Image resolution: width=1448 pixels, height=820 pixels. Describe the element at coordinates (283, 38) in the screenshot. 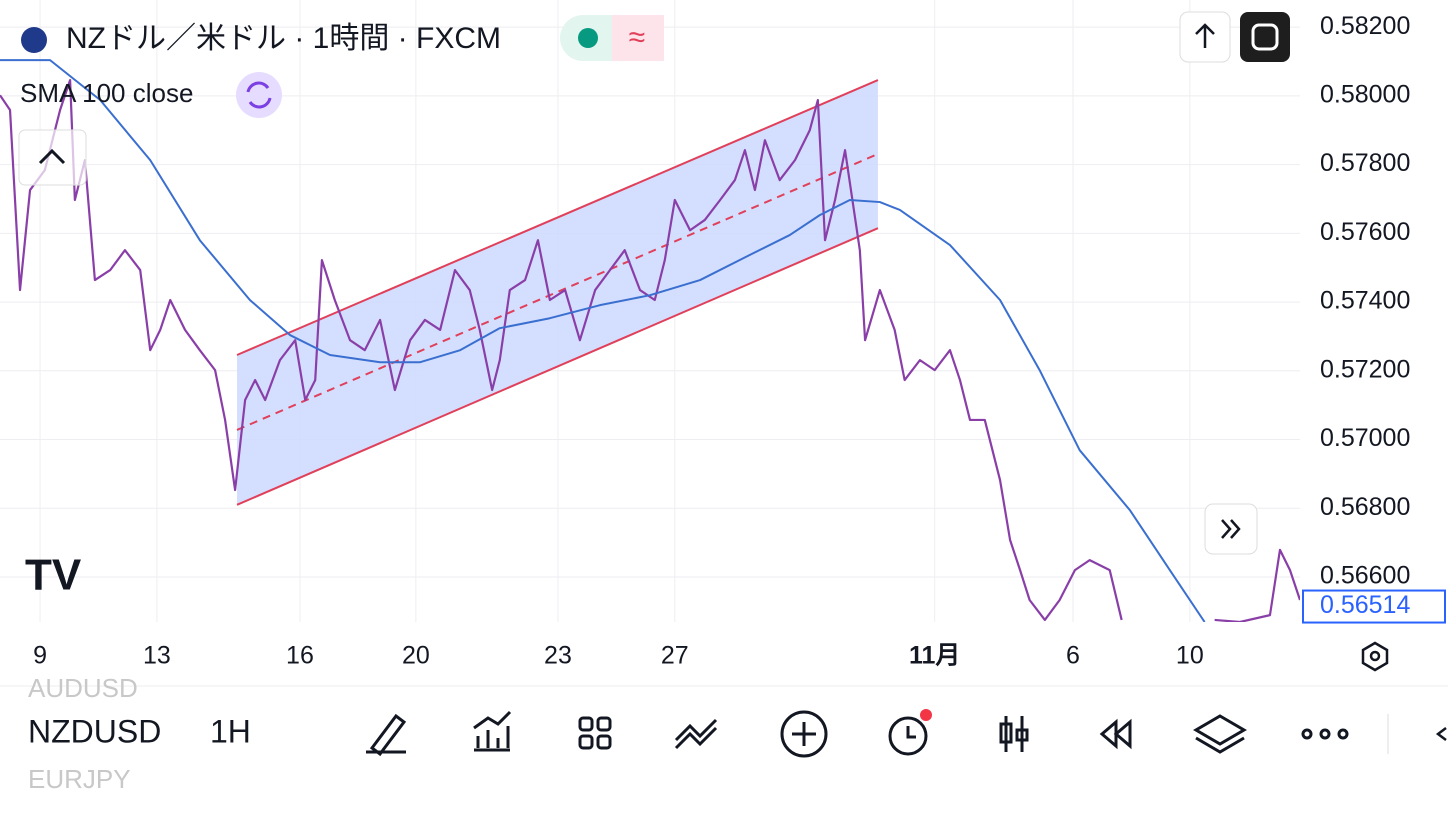

I see `symbol-title: NZドル／米ドル · 1時間 · FXCM` at that location.